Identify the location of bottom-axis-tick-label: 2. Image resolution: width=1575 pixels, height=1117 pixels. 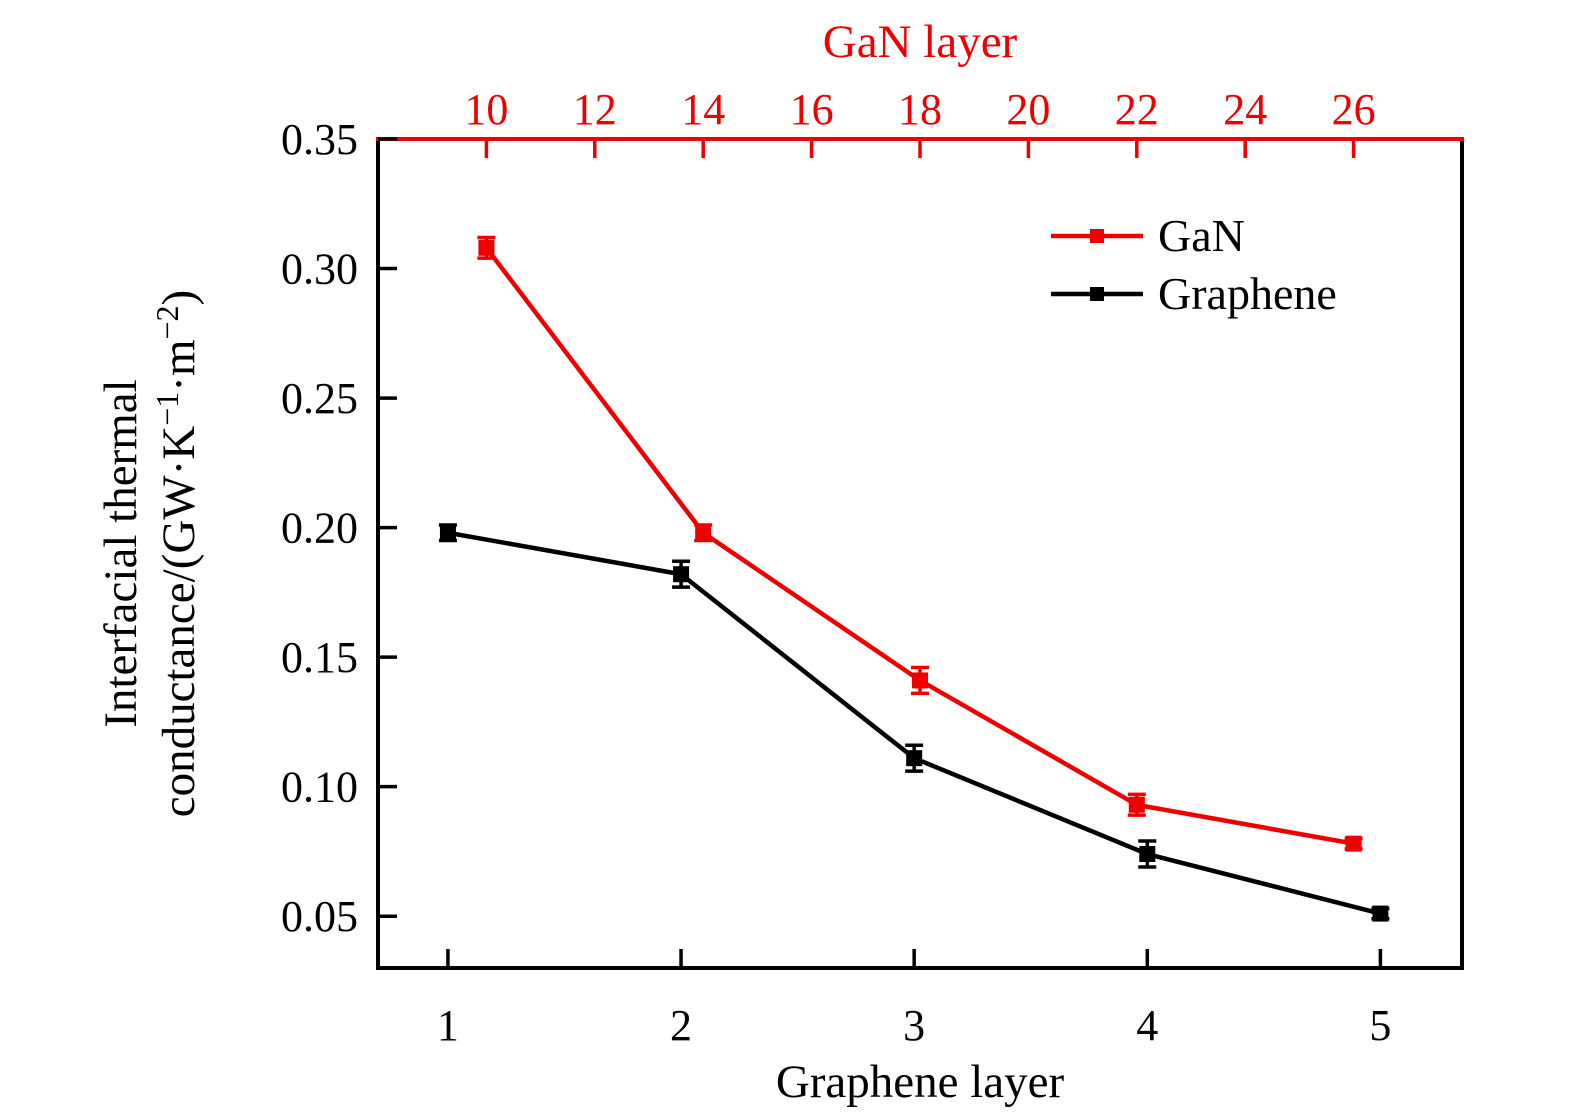
(681, 1025).